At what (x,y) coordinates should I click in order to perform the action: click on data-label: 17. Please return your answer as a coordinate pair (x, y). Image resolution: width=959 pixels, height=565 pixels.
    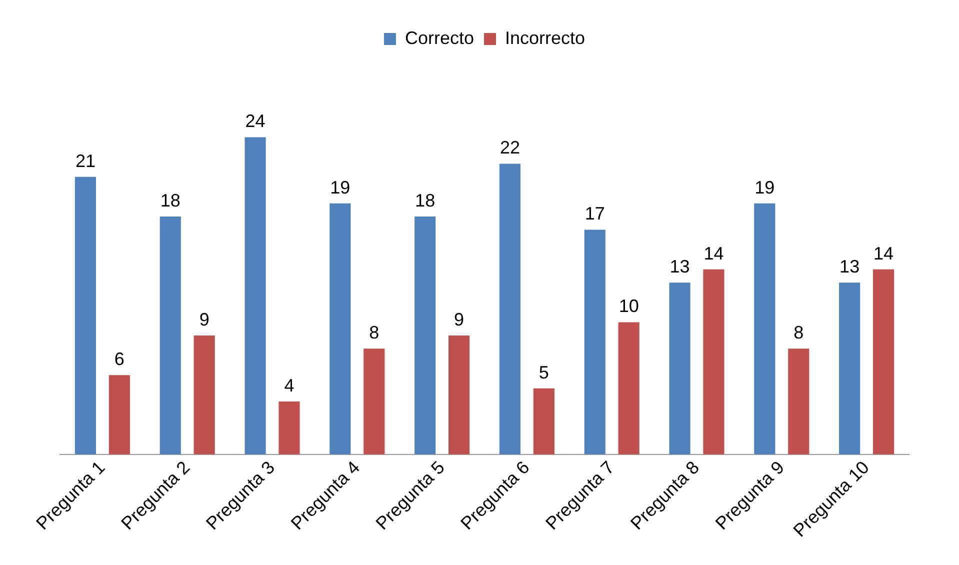
    Looking at the image, I should click on (594, 214).